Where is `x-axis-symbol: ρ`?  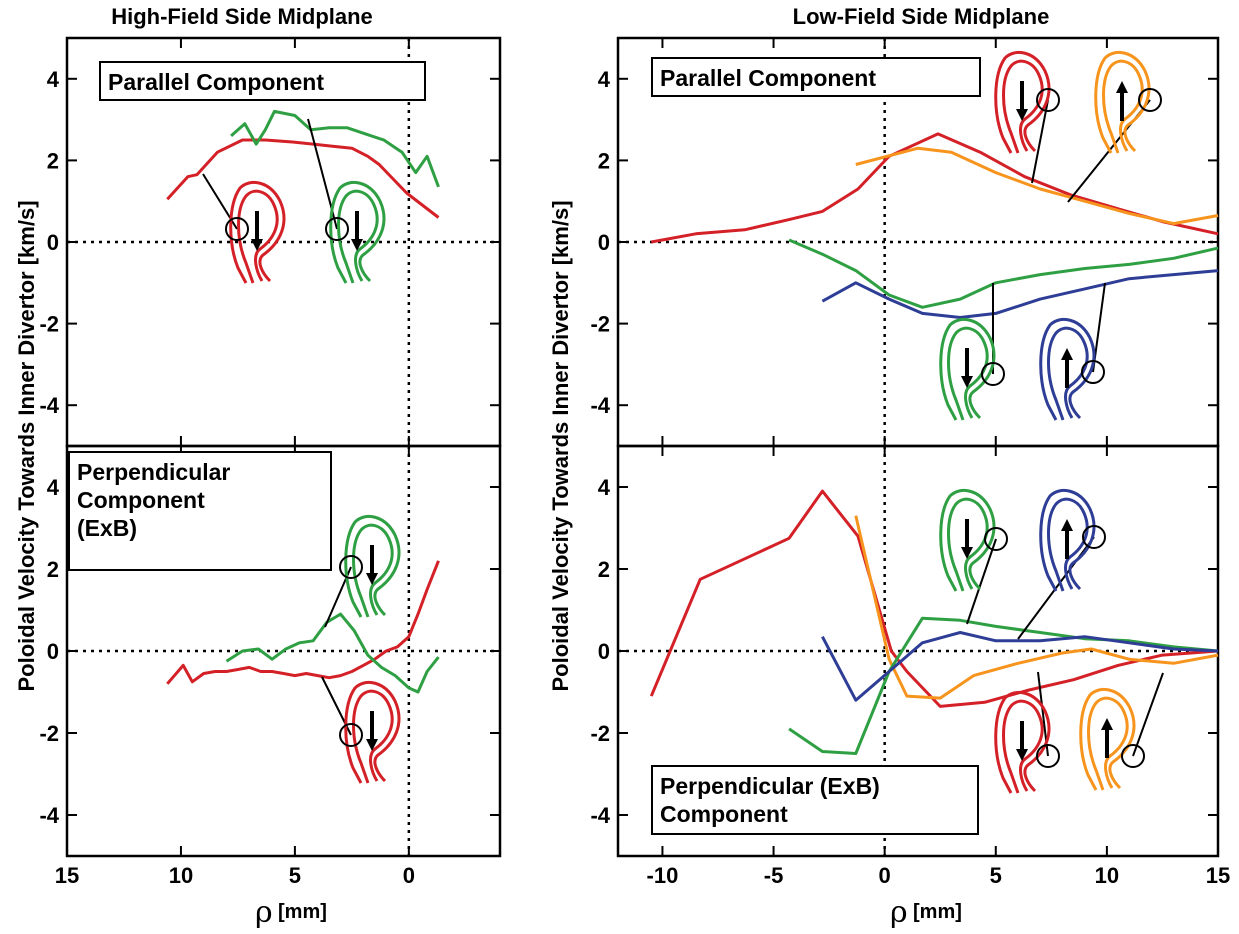 x-axis-symbol: ρ is located at coordinates (264, 912).